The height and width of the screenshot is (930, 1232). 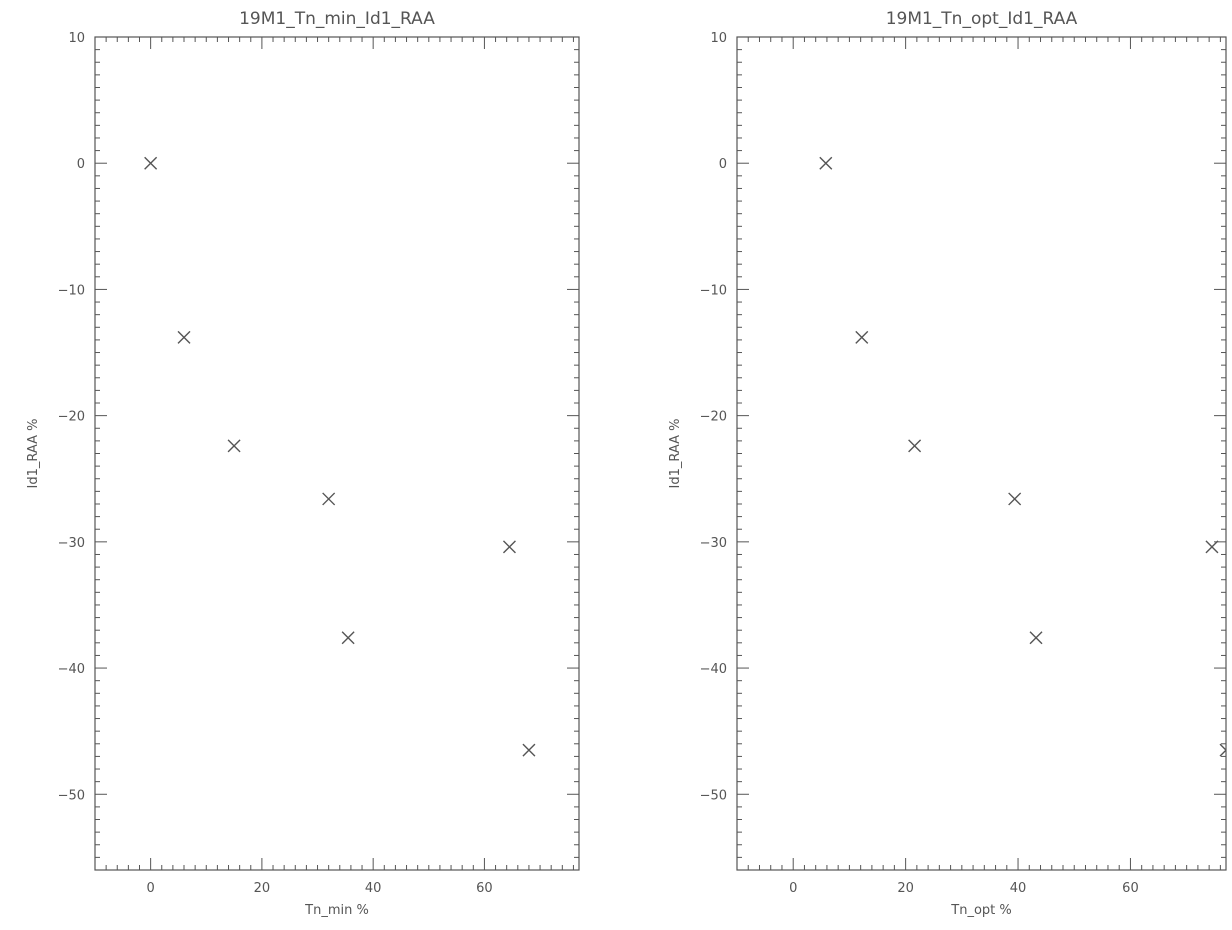 What do you see at coordinates (980, 910) in the screenshot?
I see `x-axis-label: Tn_opt %` at bounding box center [980, 910].